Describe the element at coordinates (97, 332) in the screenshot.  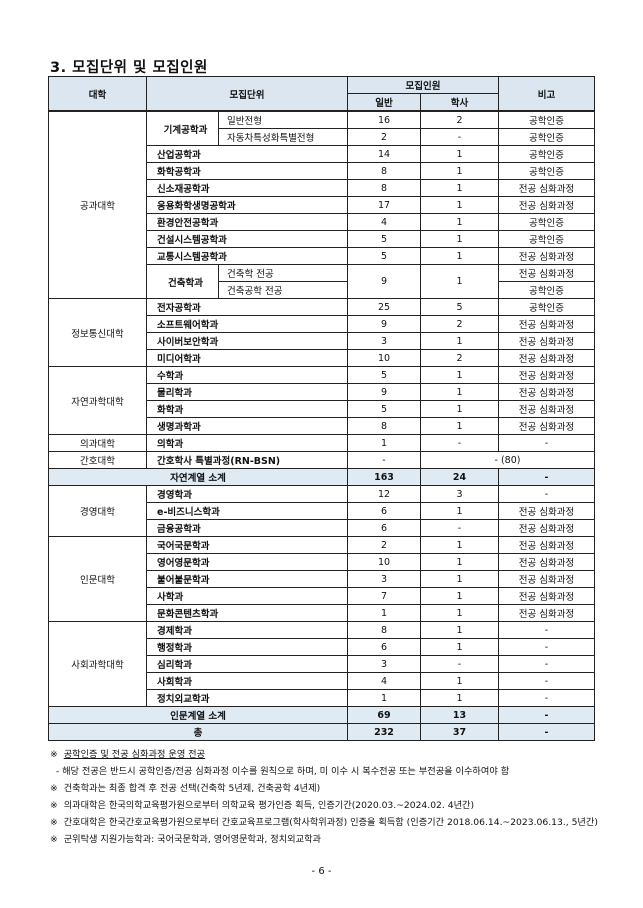
I see `college-name: 정보통신대학` at that location.